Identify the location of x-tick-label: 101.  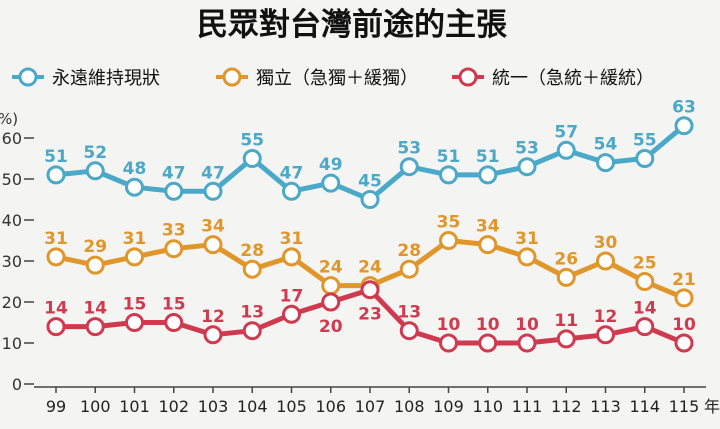
(134, 406).